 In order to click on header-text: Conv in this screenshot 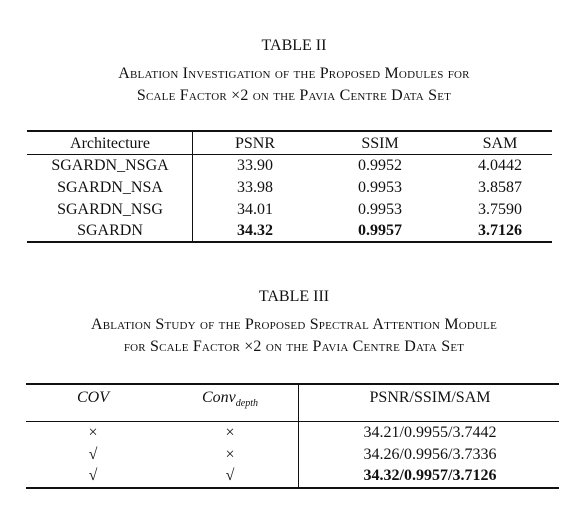, I will do `click(219, 397)`.